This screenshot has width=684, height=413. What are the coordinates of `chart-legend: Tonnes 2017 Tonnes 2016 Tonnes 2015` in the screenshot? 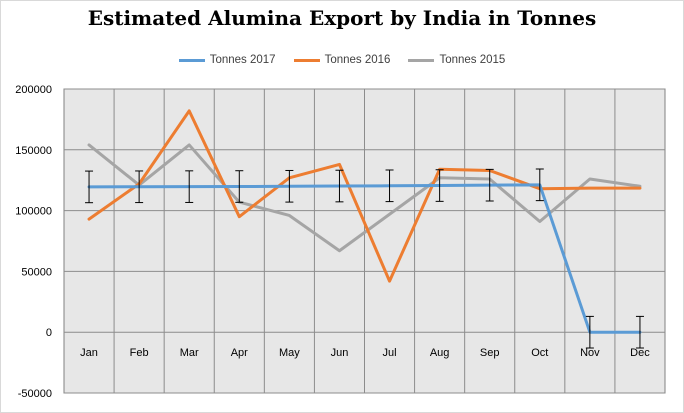 It's located at (342, 60).